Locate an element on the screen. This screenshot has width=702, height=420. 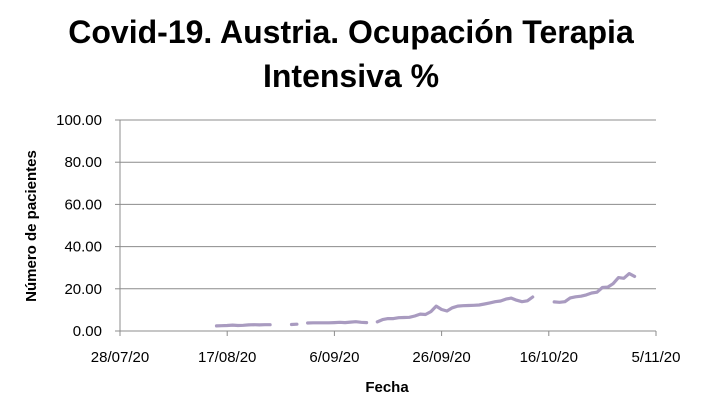
x-tick-label: 6/09/20 is located at coordinates (334, 357).